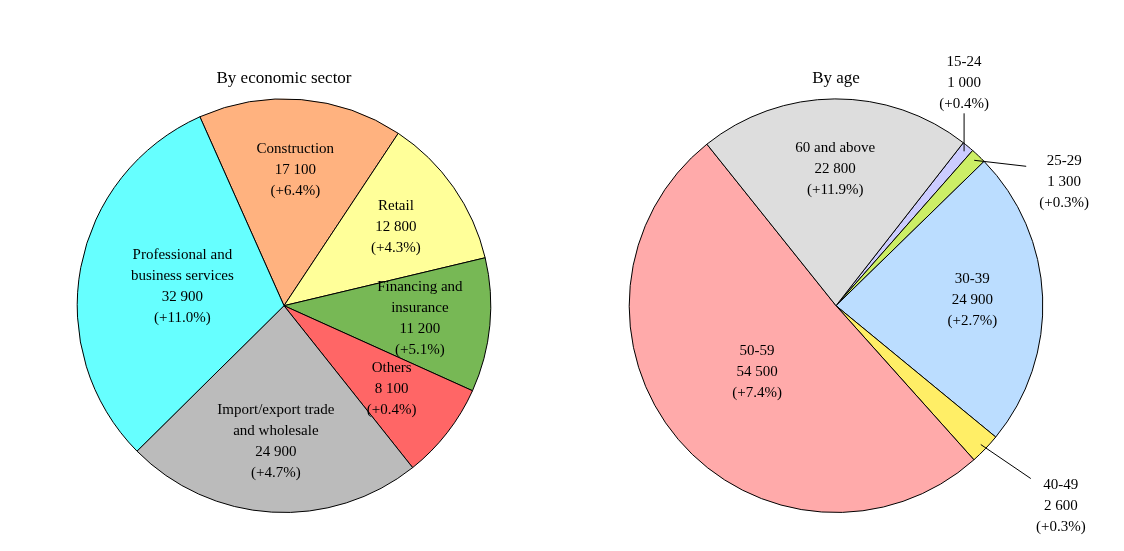  Describe the element at coordinates (420, 339) in the screenshot. I see `data-label: 11 200 (+5.1%)` at that location.